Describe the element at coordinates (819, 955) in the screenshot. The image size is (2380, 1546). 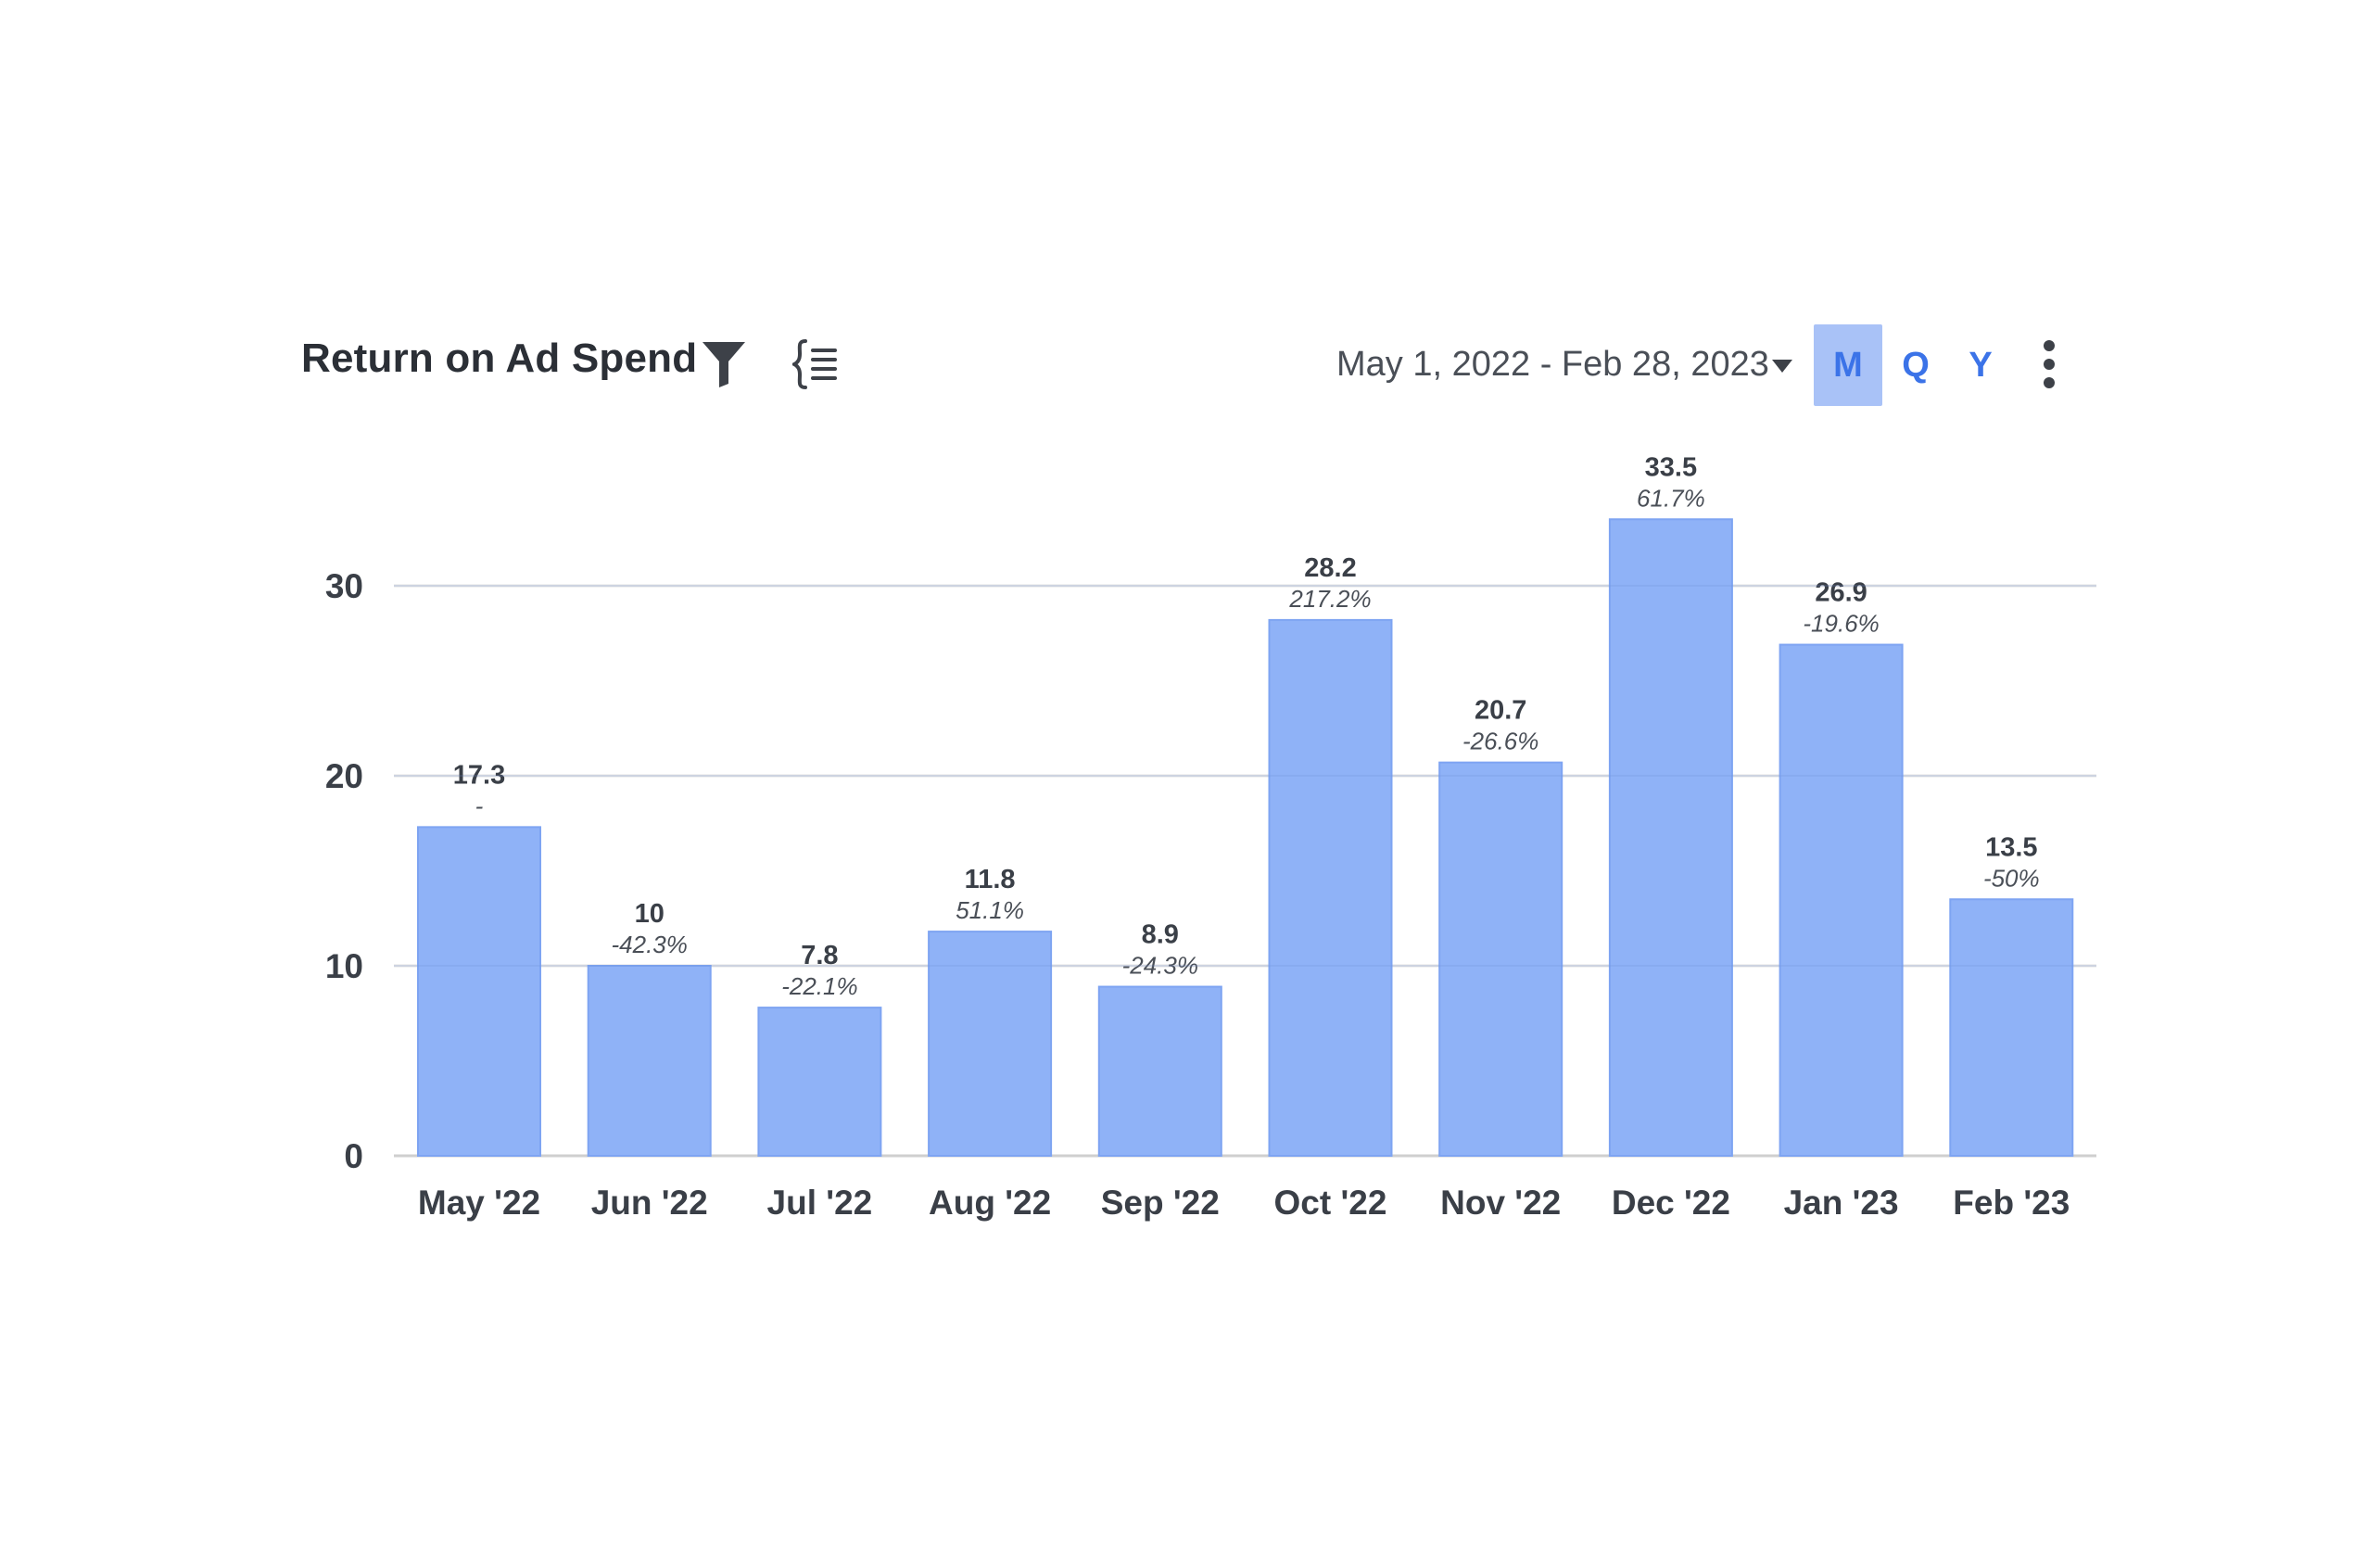
I see `bar-value-label: 7.8` at that location.